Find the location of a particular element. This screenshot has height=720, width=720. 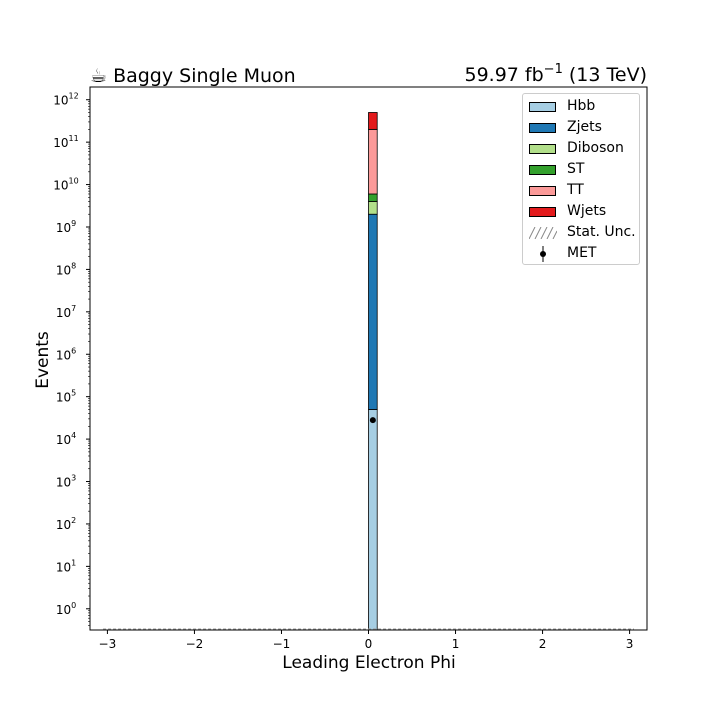

legend-item-tt: TT is located at coordinates (581, 191).